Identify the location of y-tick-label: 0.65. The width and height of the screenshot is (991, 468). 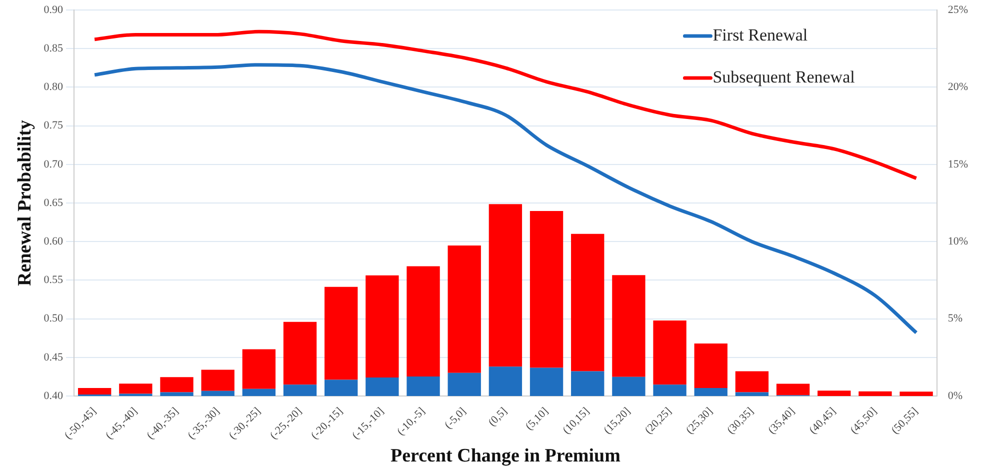
(54, 202).